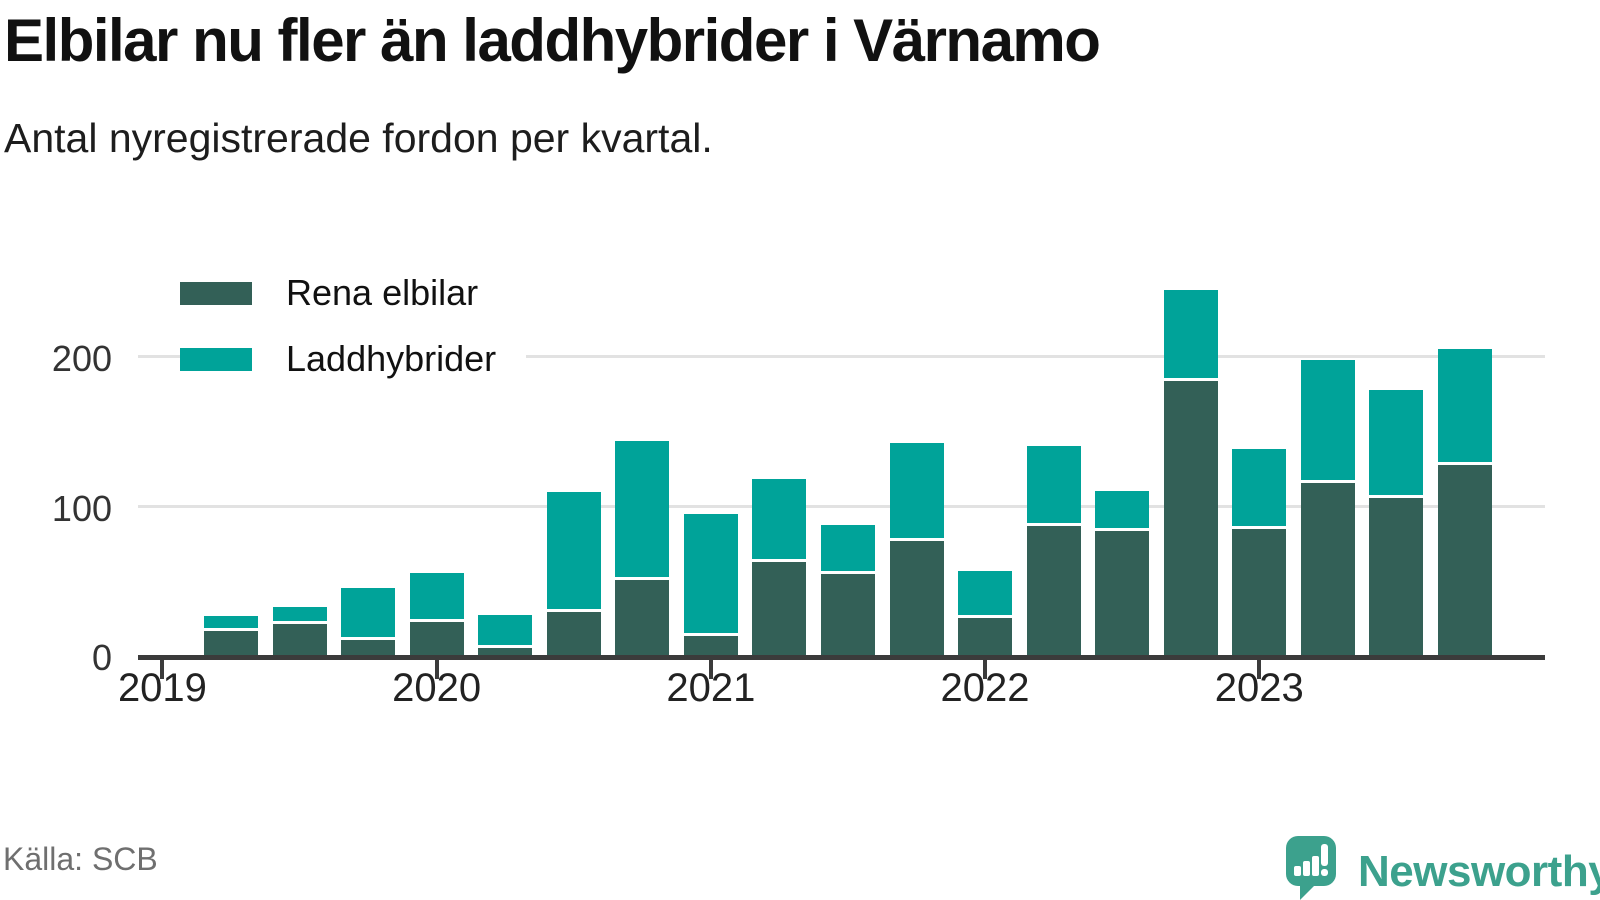 The image size is (1600, 900). I want to click on legend-item: Laddhybrider, so click(338, 359).